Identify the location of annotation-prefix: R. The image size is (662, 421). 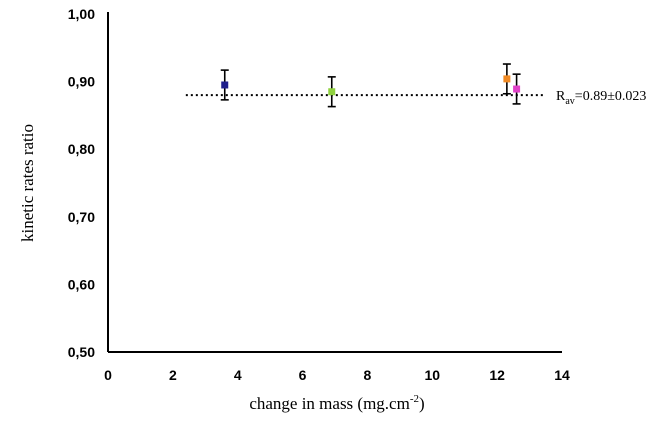
(561, 96).